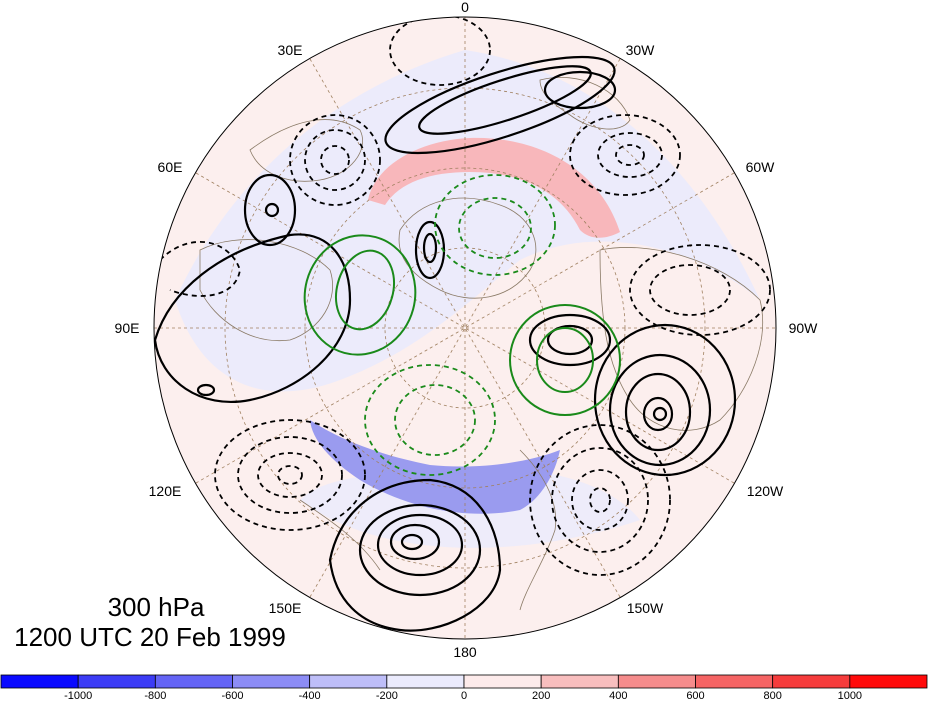 This screenshot has width=928, height=702. I want to click on shading-positive-band, so click(494, 187).